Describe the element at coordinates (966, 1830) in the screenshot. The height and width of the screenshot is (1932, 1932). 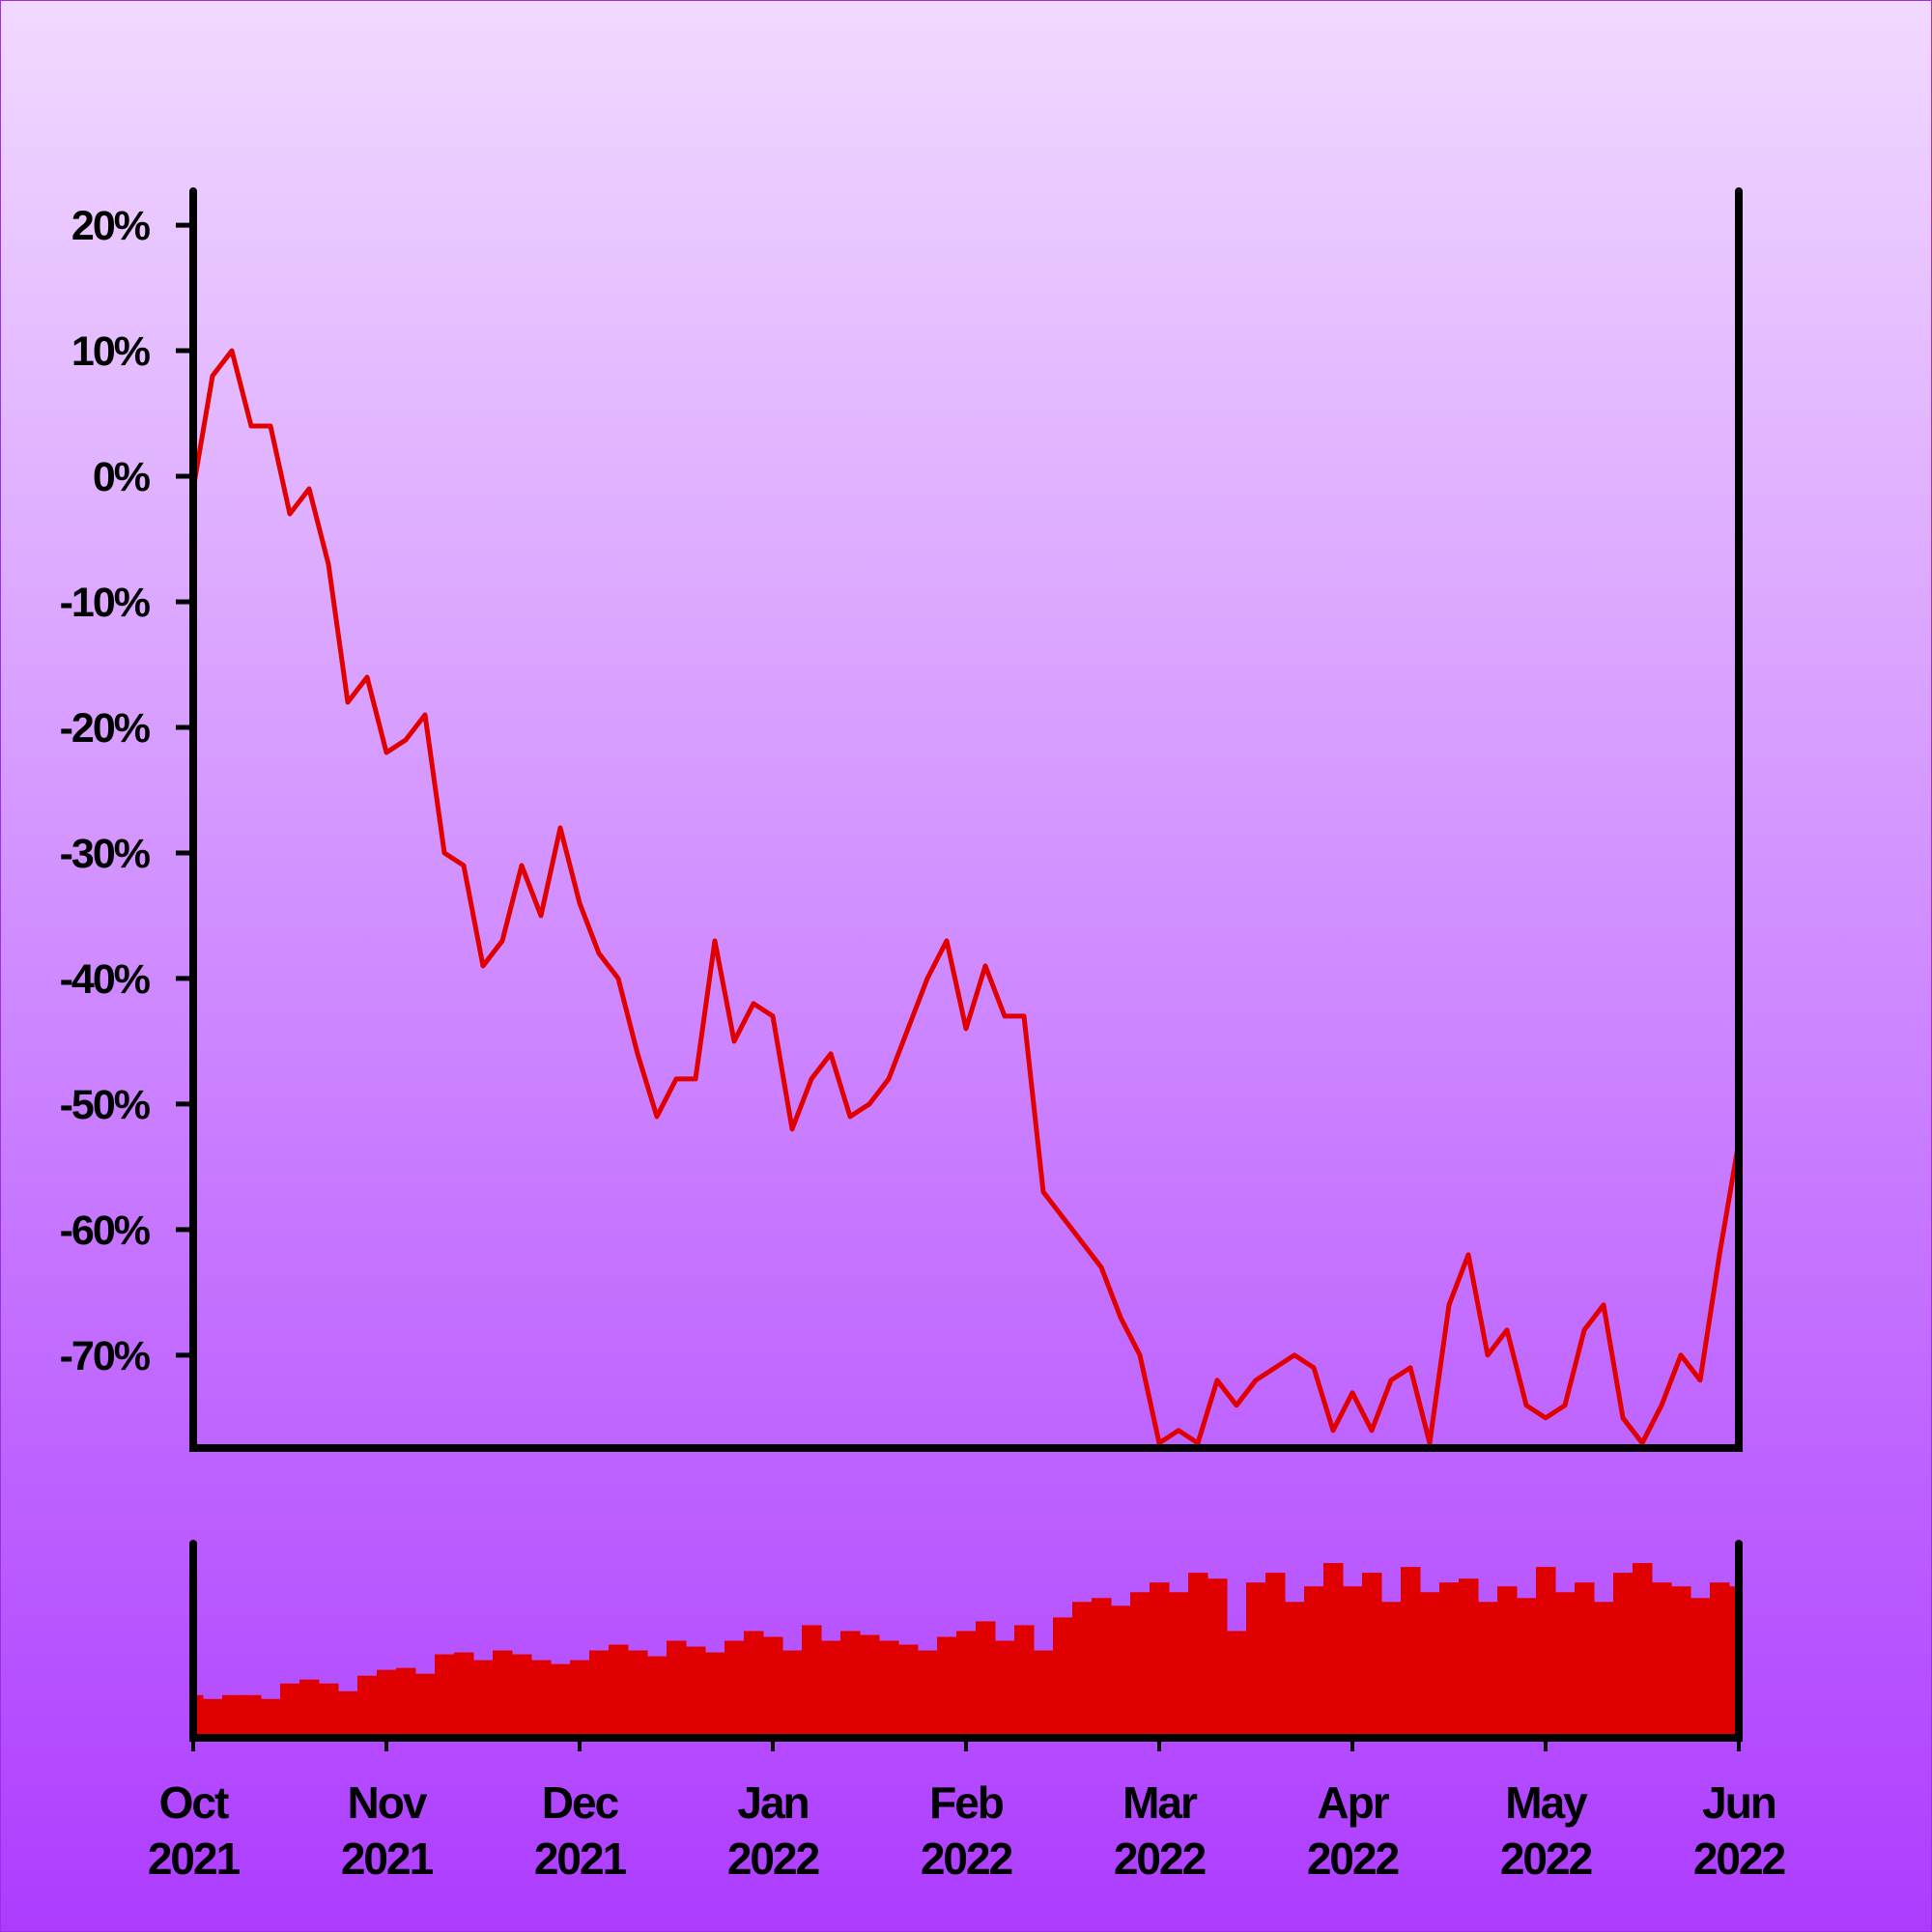
I see `x-tick-label: Feb 2022` at that location.